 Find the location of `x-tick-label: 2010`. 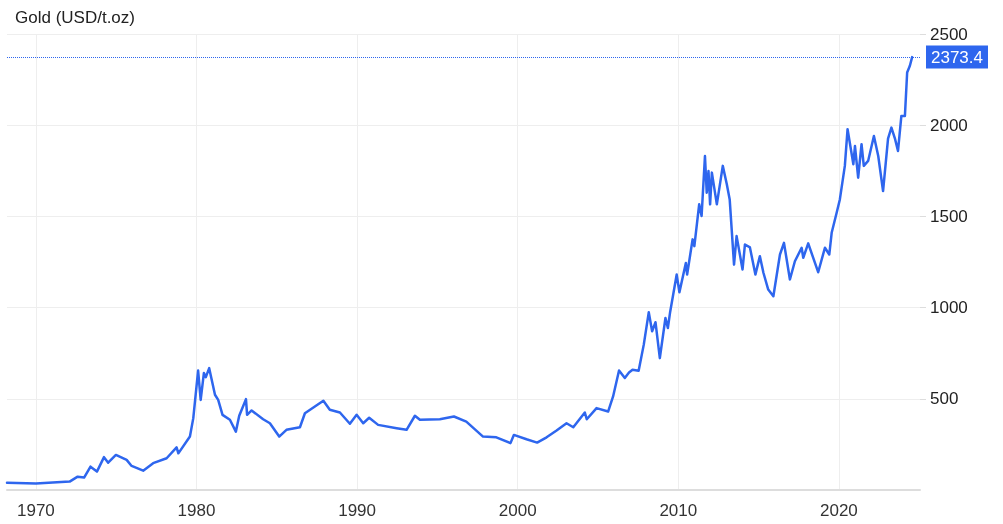

x-tick-label: 2010 is located at coordinates (678, 510).